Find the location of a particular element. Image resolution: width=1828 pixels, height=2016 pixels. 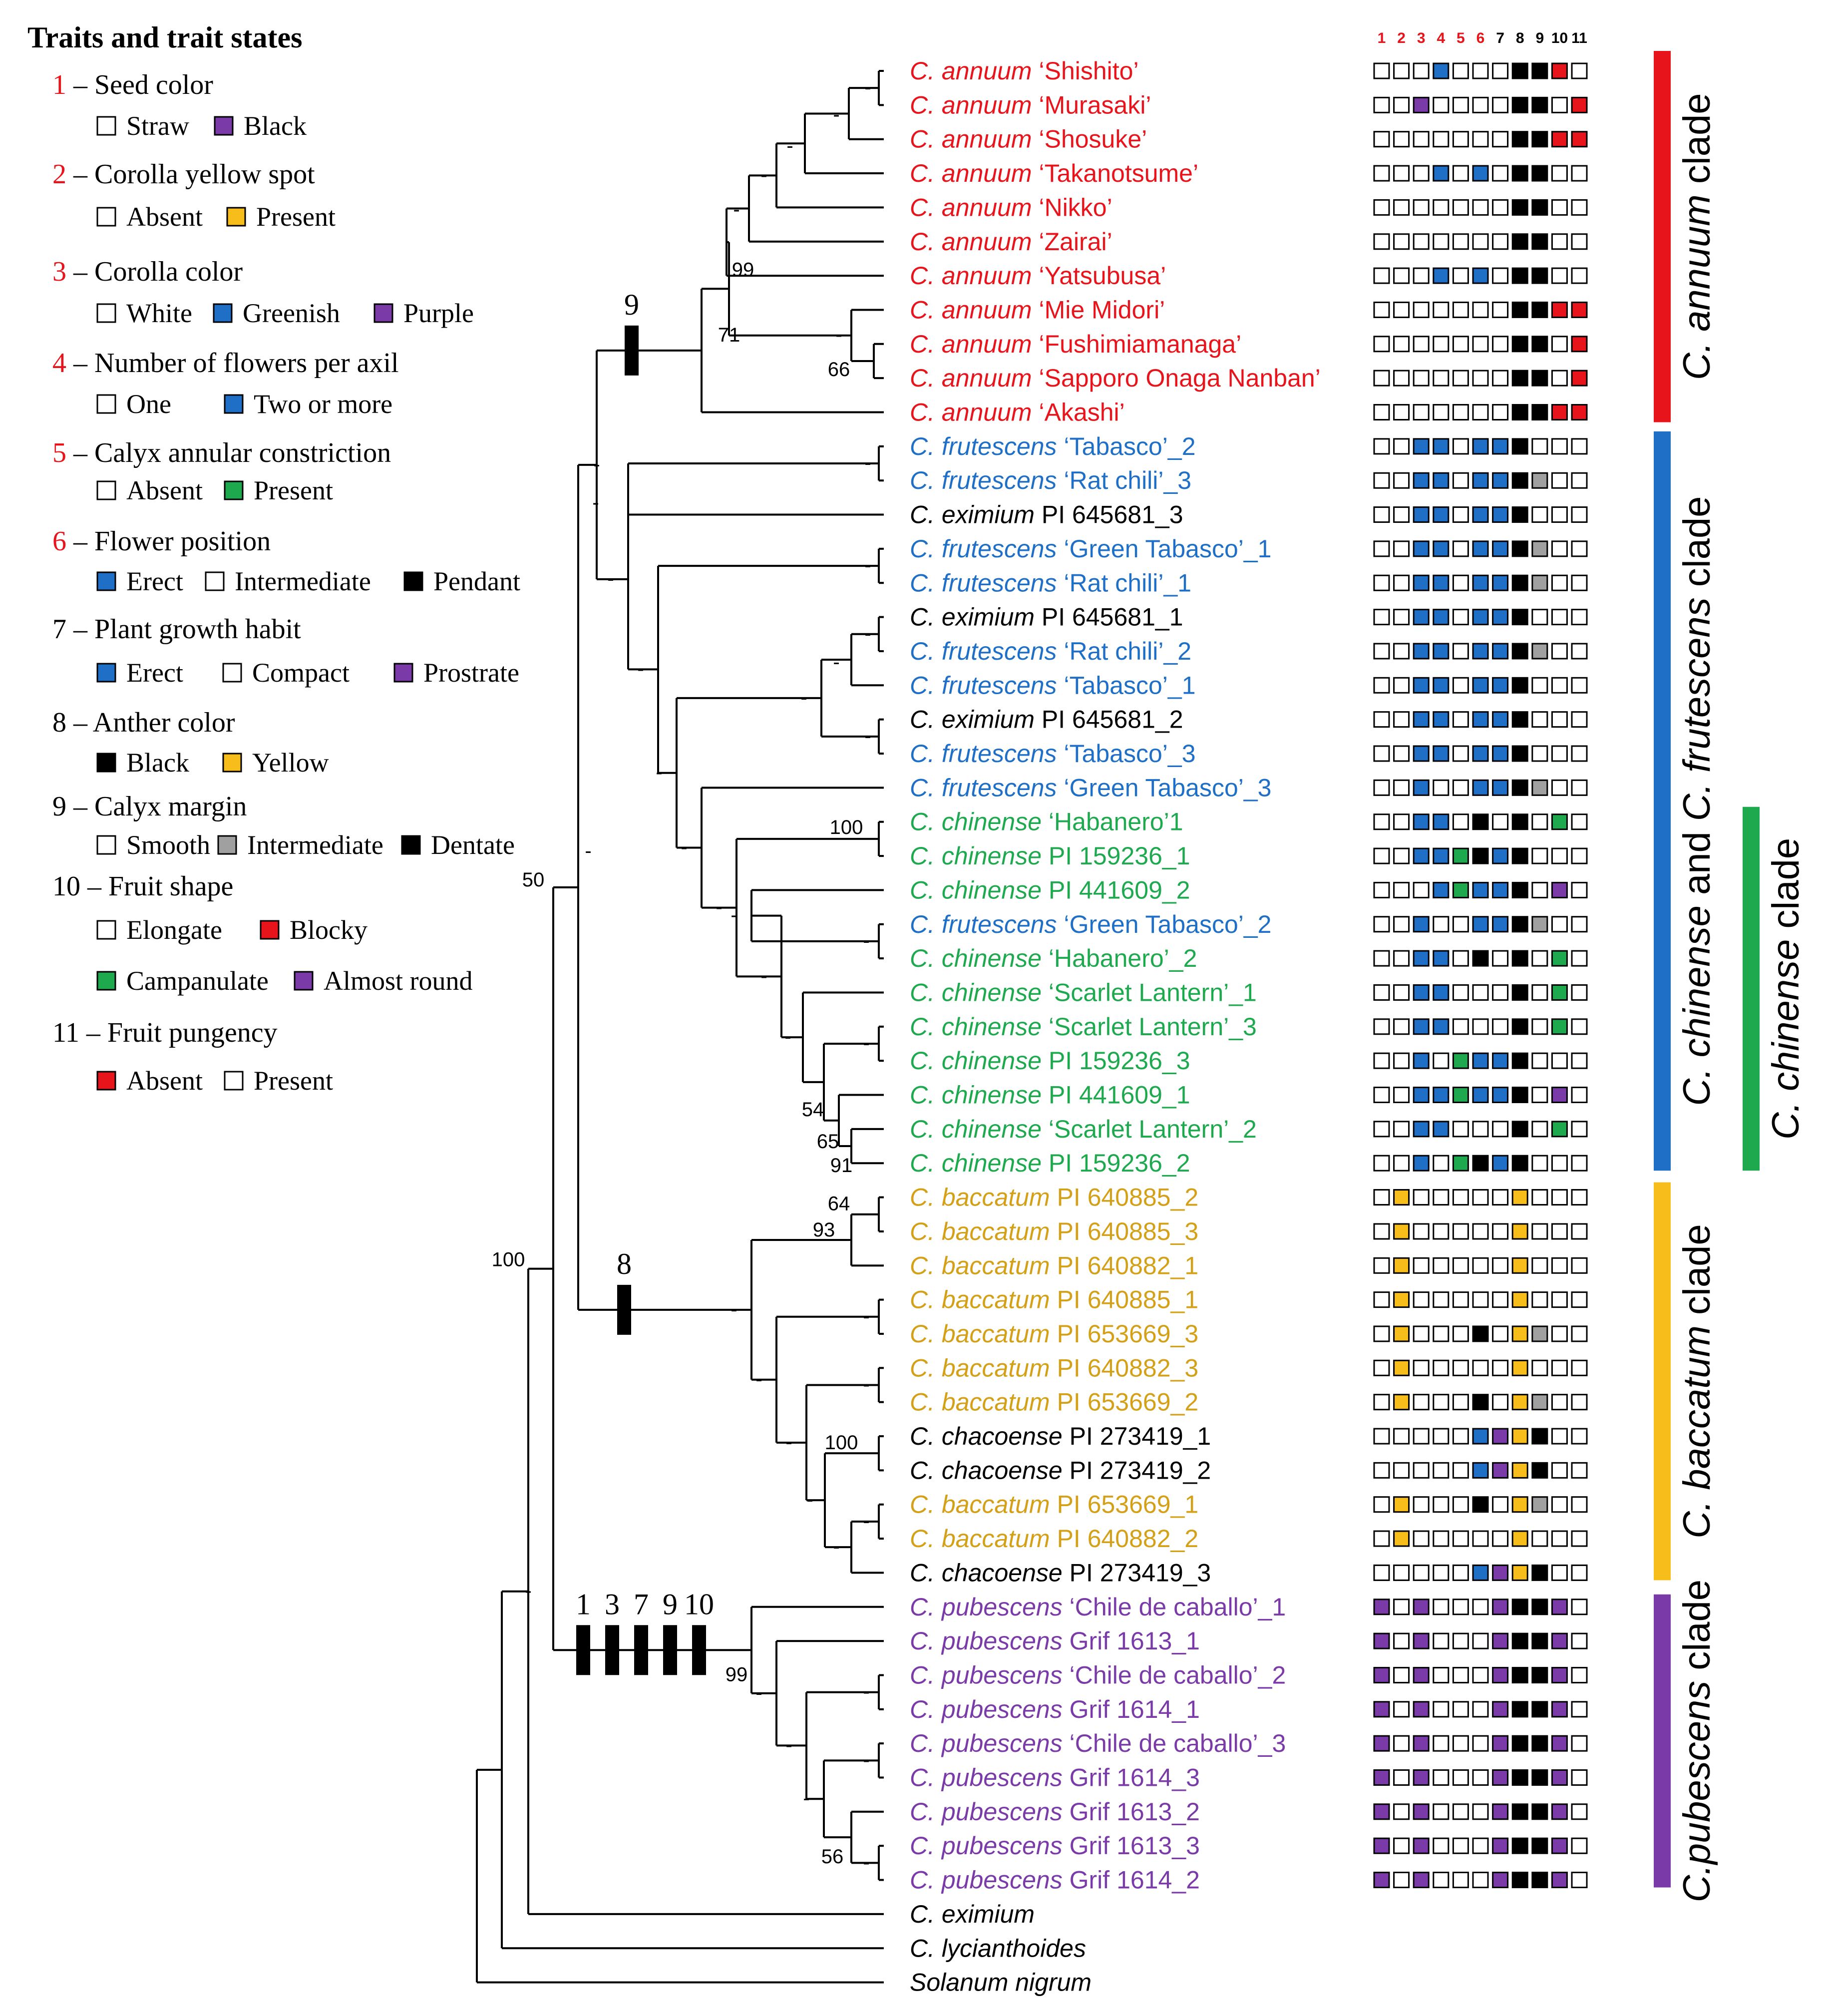

taxon-epithet: ‘Mie Midori’ is located at coordinates (1098, 310).